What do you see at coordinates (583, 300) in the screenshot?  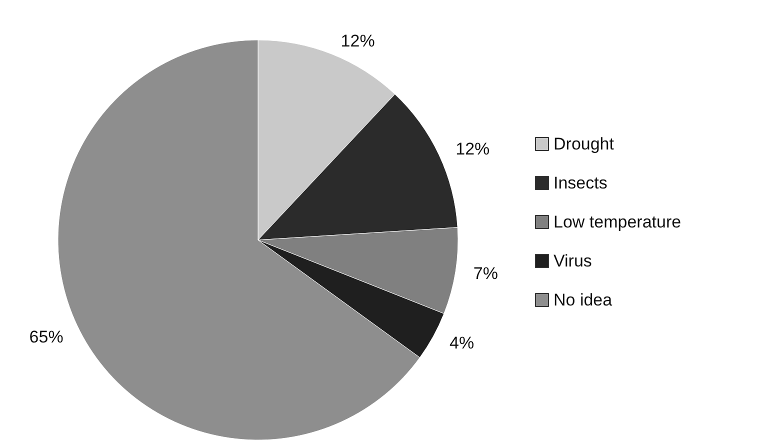 I see `legend-label: No idea` at bounding box center [583, 300].